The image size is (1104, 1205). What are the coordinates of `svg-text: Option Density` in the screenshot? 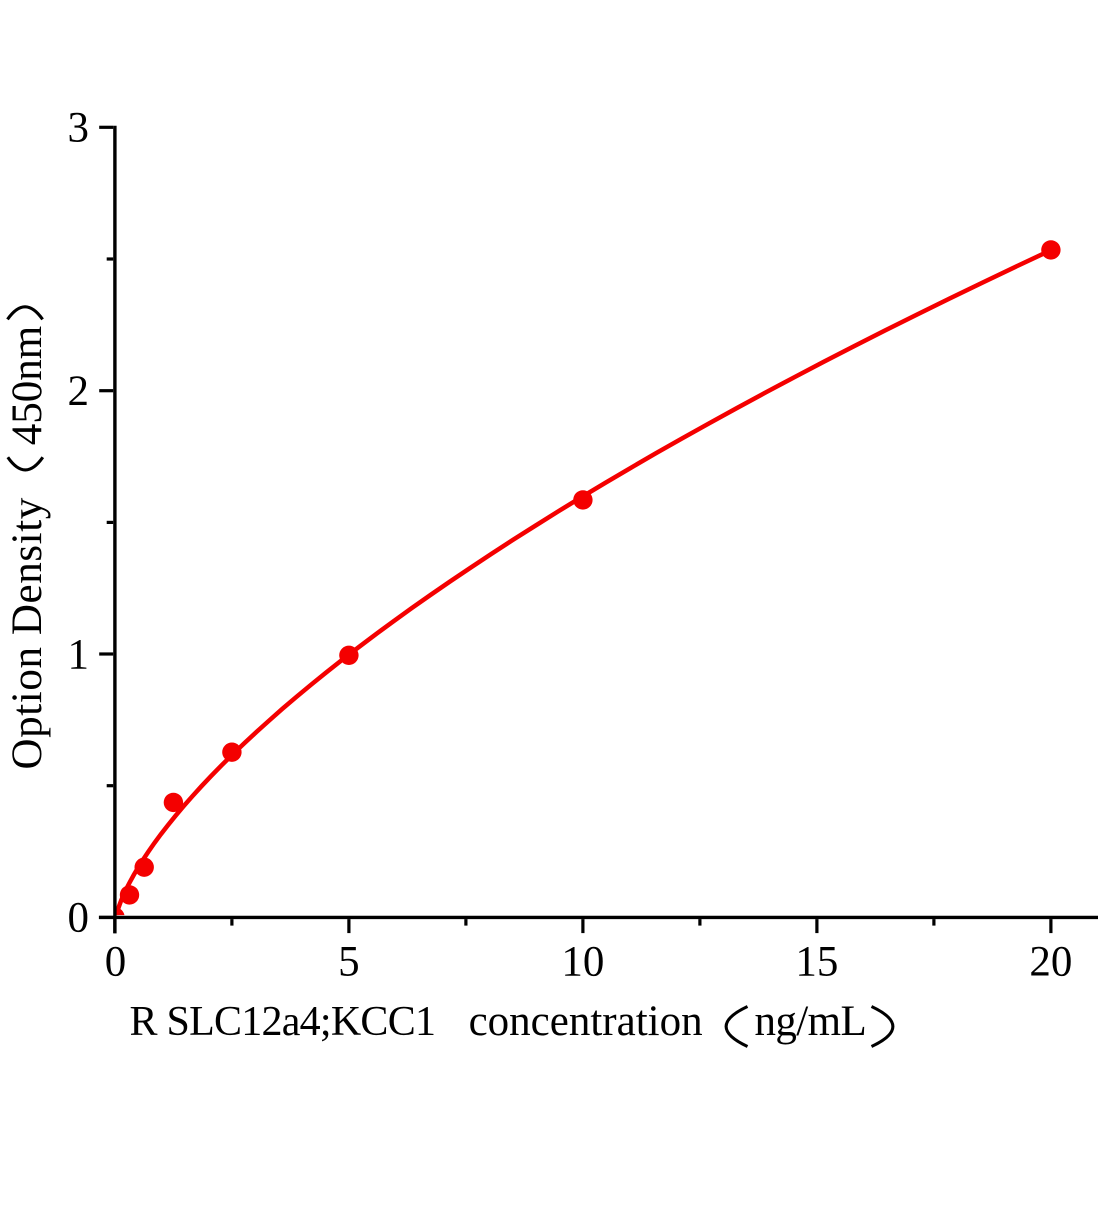 It's located at (27, 633).